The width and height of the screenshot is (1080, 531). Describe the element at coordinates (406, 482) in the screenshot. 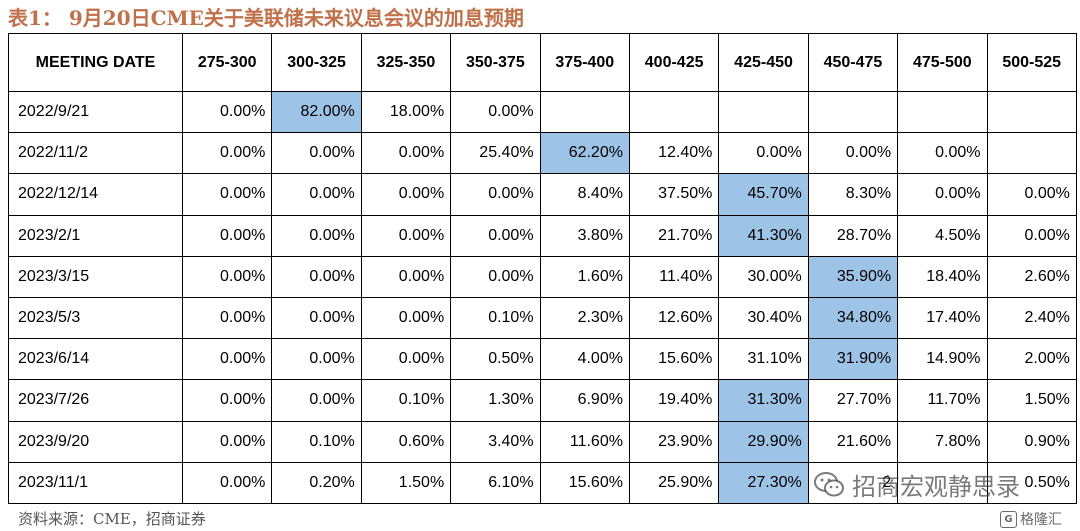

I see `probability-cell: 1.50%` at that location.